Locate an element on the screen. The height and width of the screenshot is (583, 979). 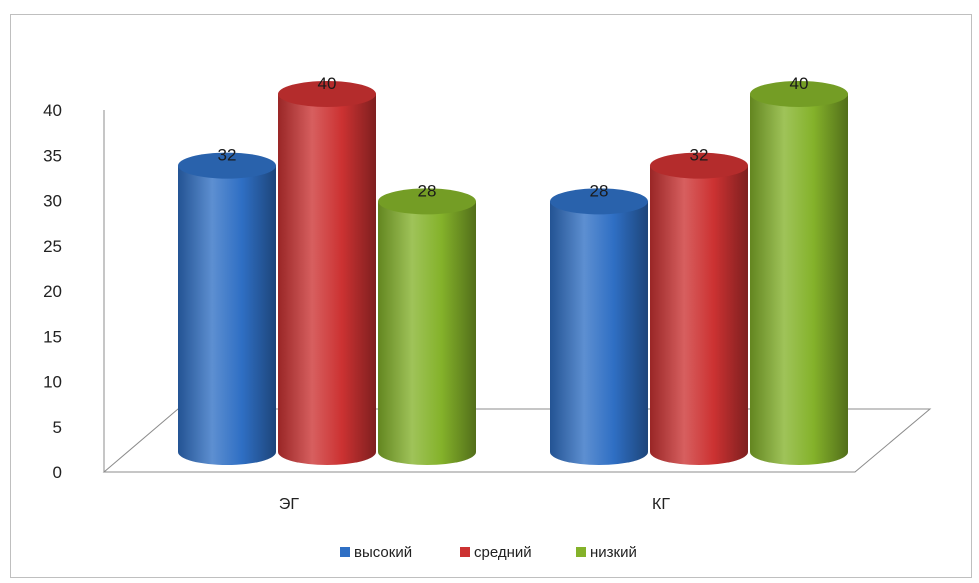
legend-label: низкий is located at coordinates (613, 552).